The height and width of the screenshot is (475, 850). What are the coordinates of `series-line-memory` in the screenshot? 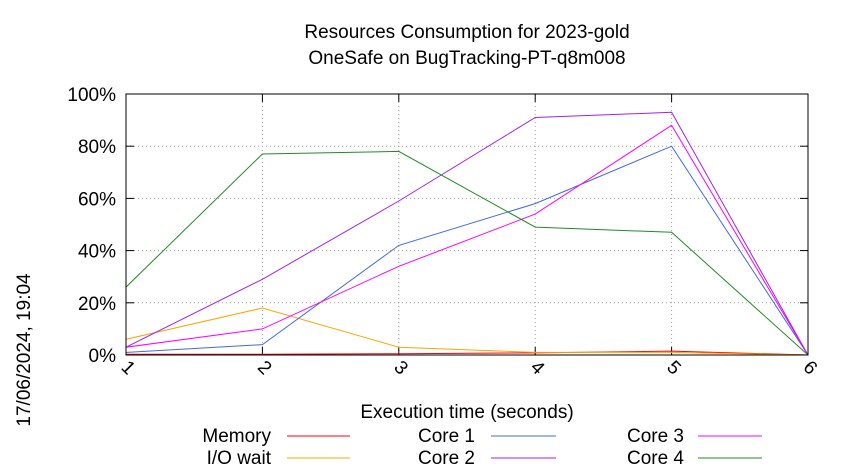 It's located at (467, 353).